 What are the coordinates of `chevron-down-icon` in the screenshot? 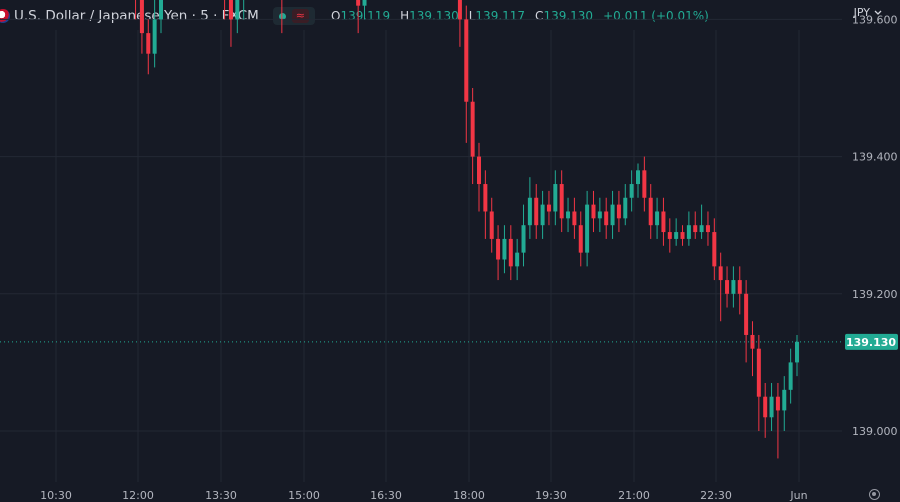 It's located at (878, 12).